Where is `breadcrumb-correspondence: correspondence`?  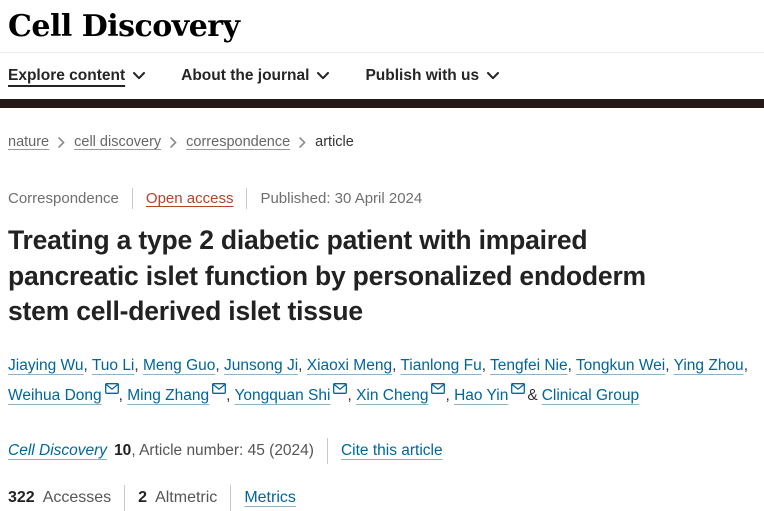 breadcrumb-correspondence: correspondence is located at coordinates (238, 142).